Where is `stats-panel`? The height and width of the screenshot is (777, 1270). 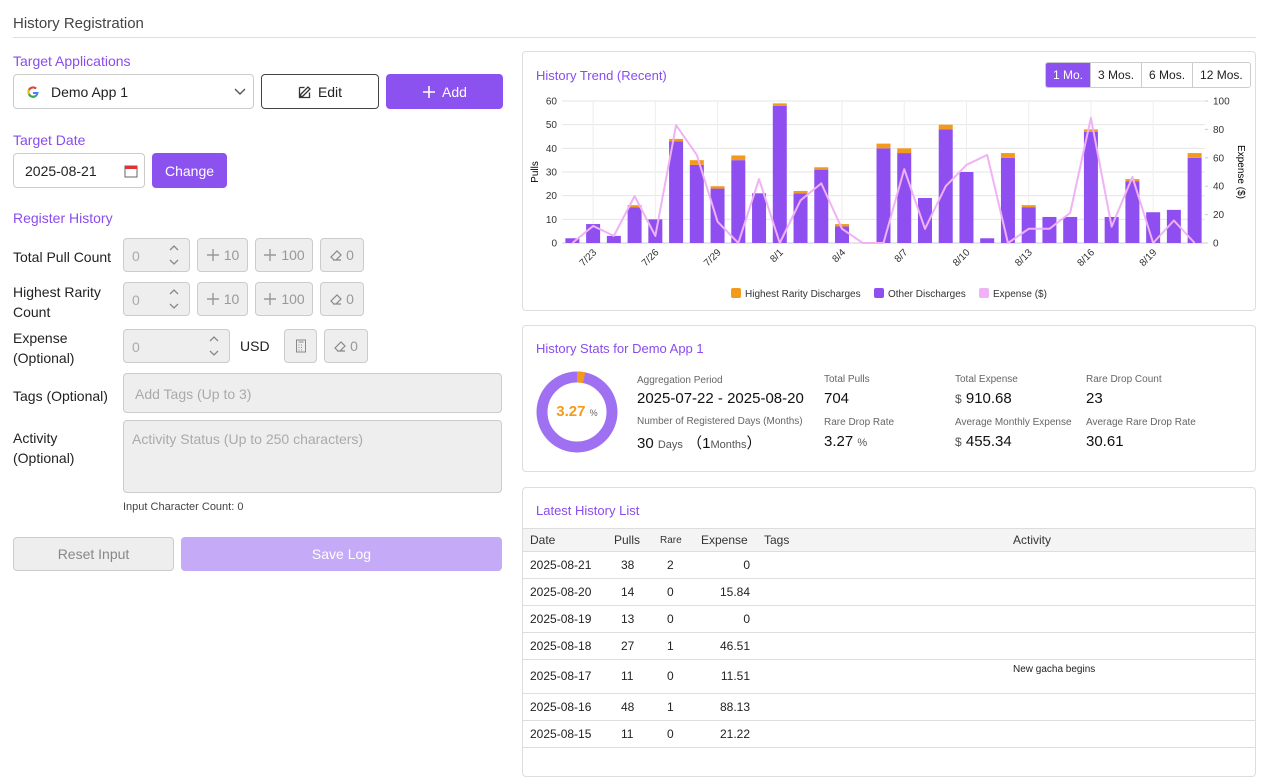
stats-panel is located at coordinates (889, 398).